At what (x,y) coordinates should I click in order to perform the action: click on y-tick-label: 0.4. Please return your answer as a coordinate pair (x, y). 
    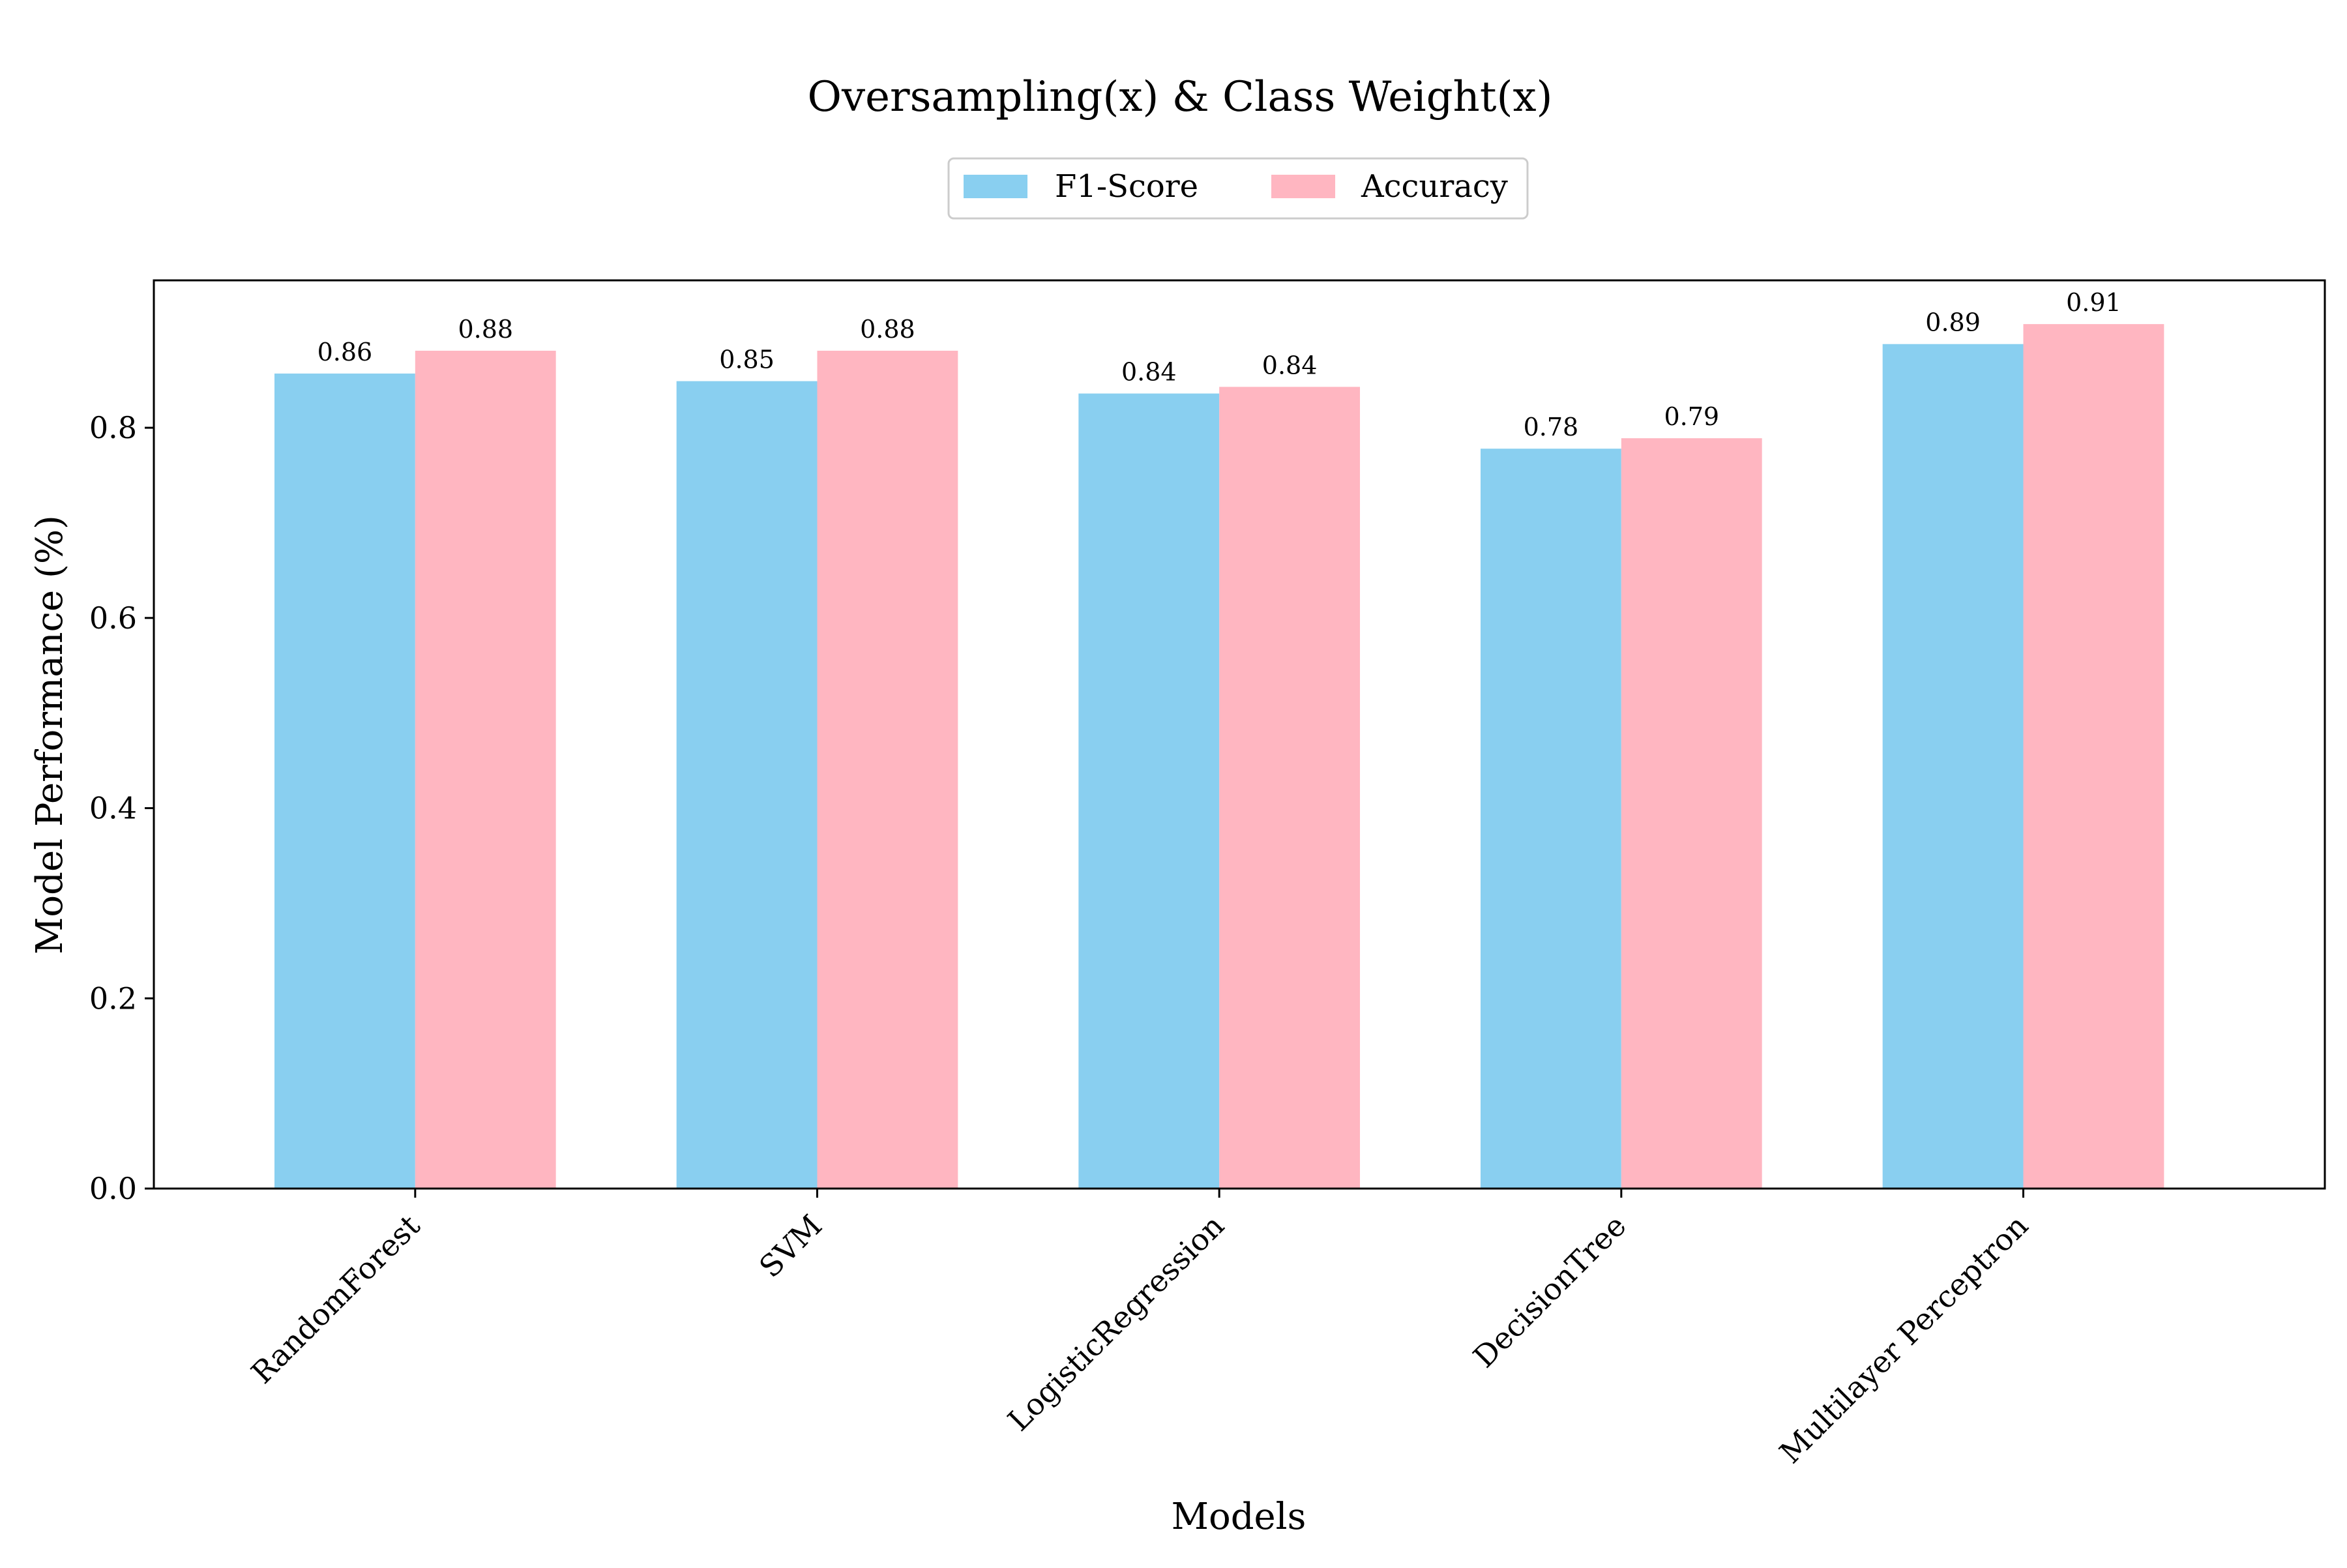
    Looking at the image, I should click on (113, 808).